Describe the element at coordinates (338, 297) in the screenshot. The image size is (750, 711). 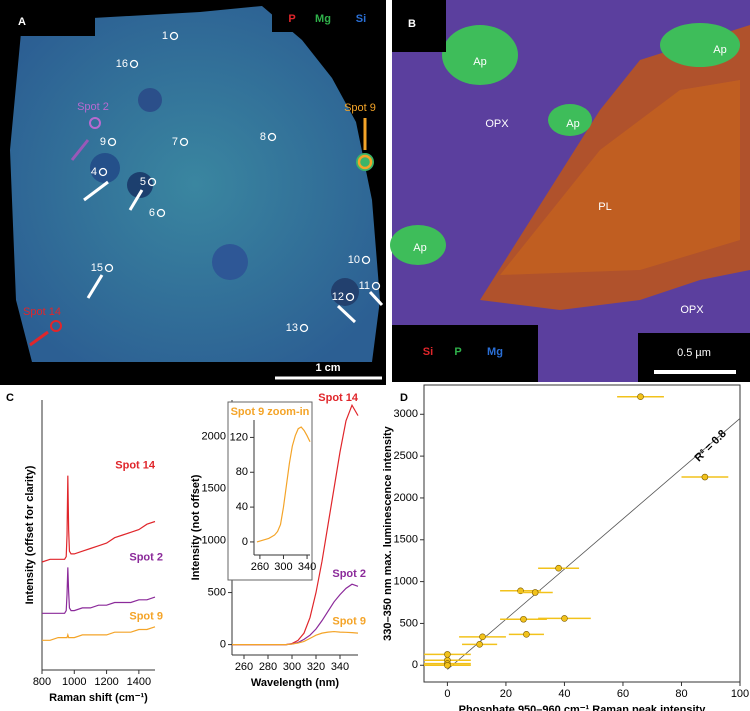
I see `spot-number: 12` at that location.